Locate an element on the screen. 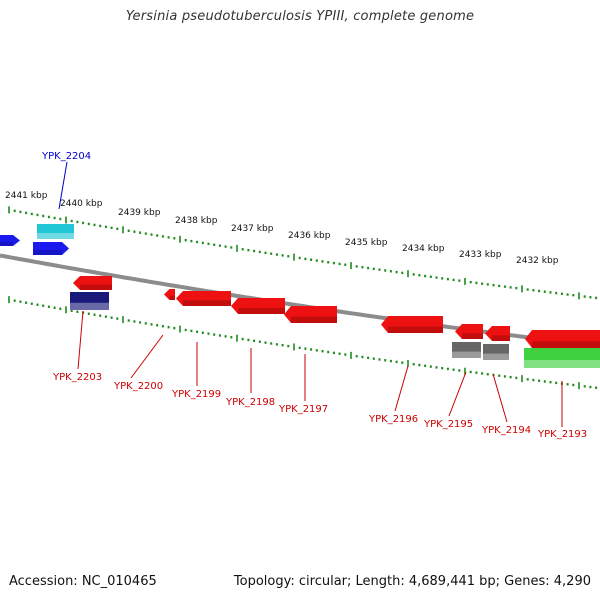  gene-label-ypk-2204: YPK_2204 is located at coordinates (66, 156).